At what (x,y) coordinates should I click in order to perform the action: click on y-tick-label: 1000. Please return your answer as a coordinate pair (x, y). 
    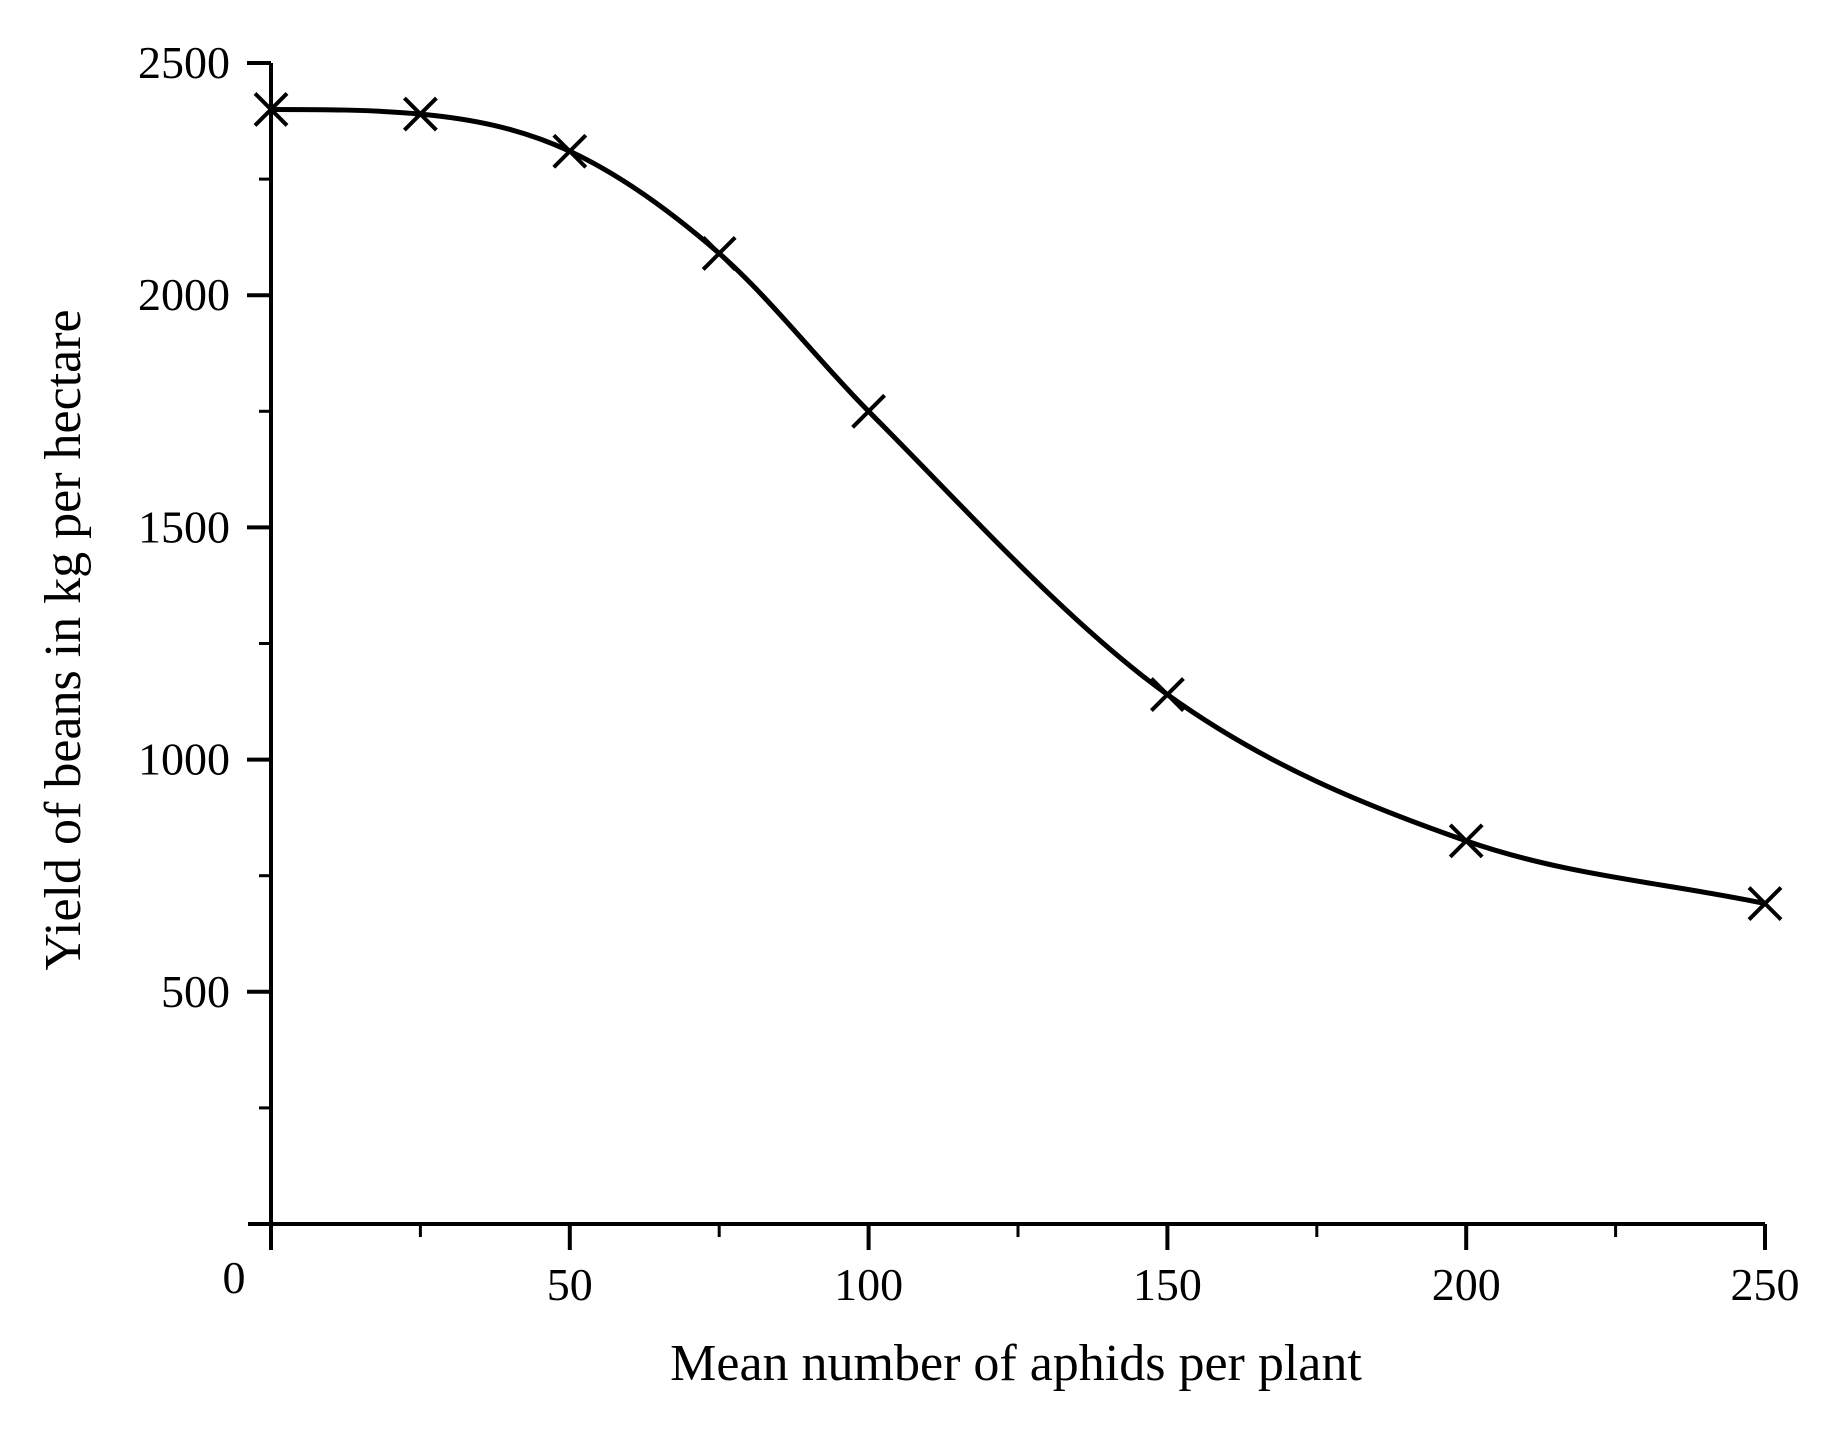
    Looking at the image, I should click on (184, 759).